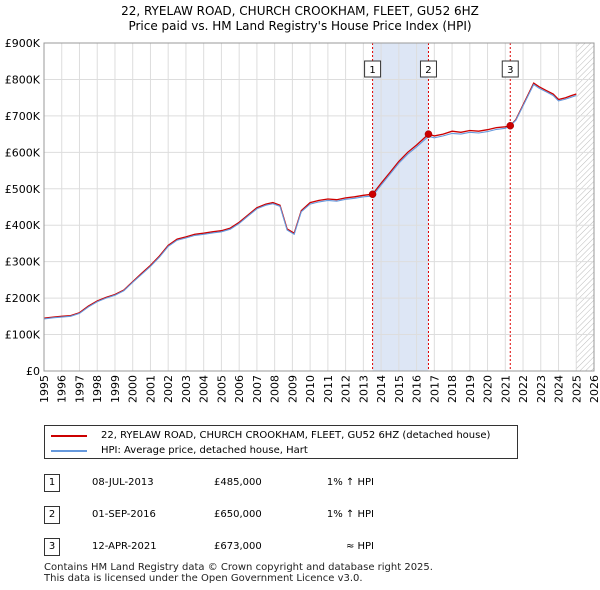  I want to click on sale-marker-label: 1, so click(372, 70).